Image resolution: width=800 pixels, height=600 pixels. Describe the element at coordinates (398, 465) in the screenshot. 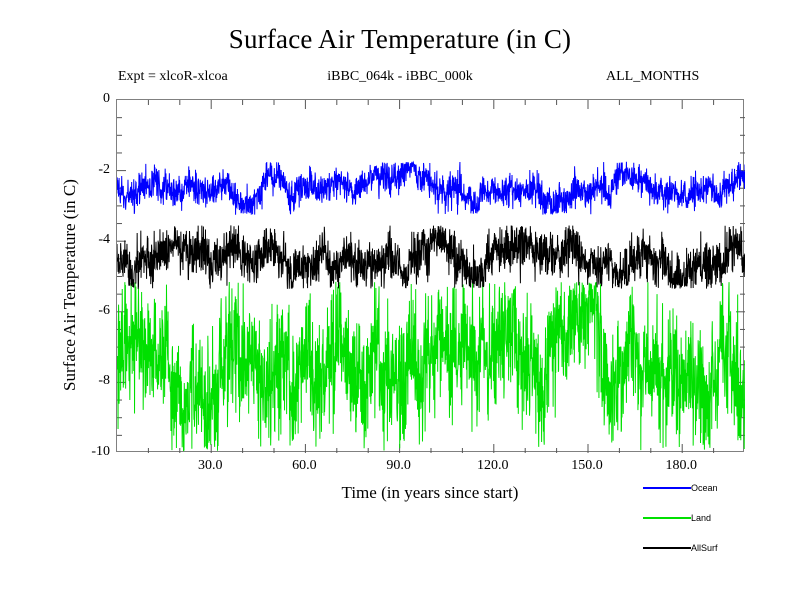

I see `x-tick-label: 90.0` at that location.